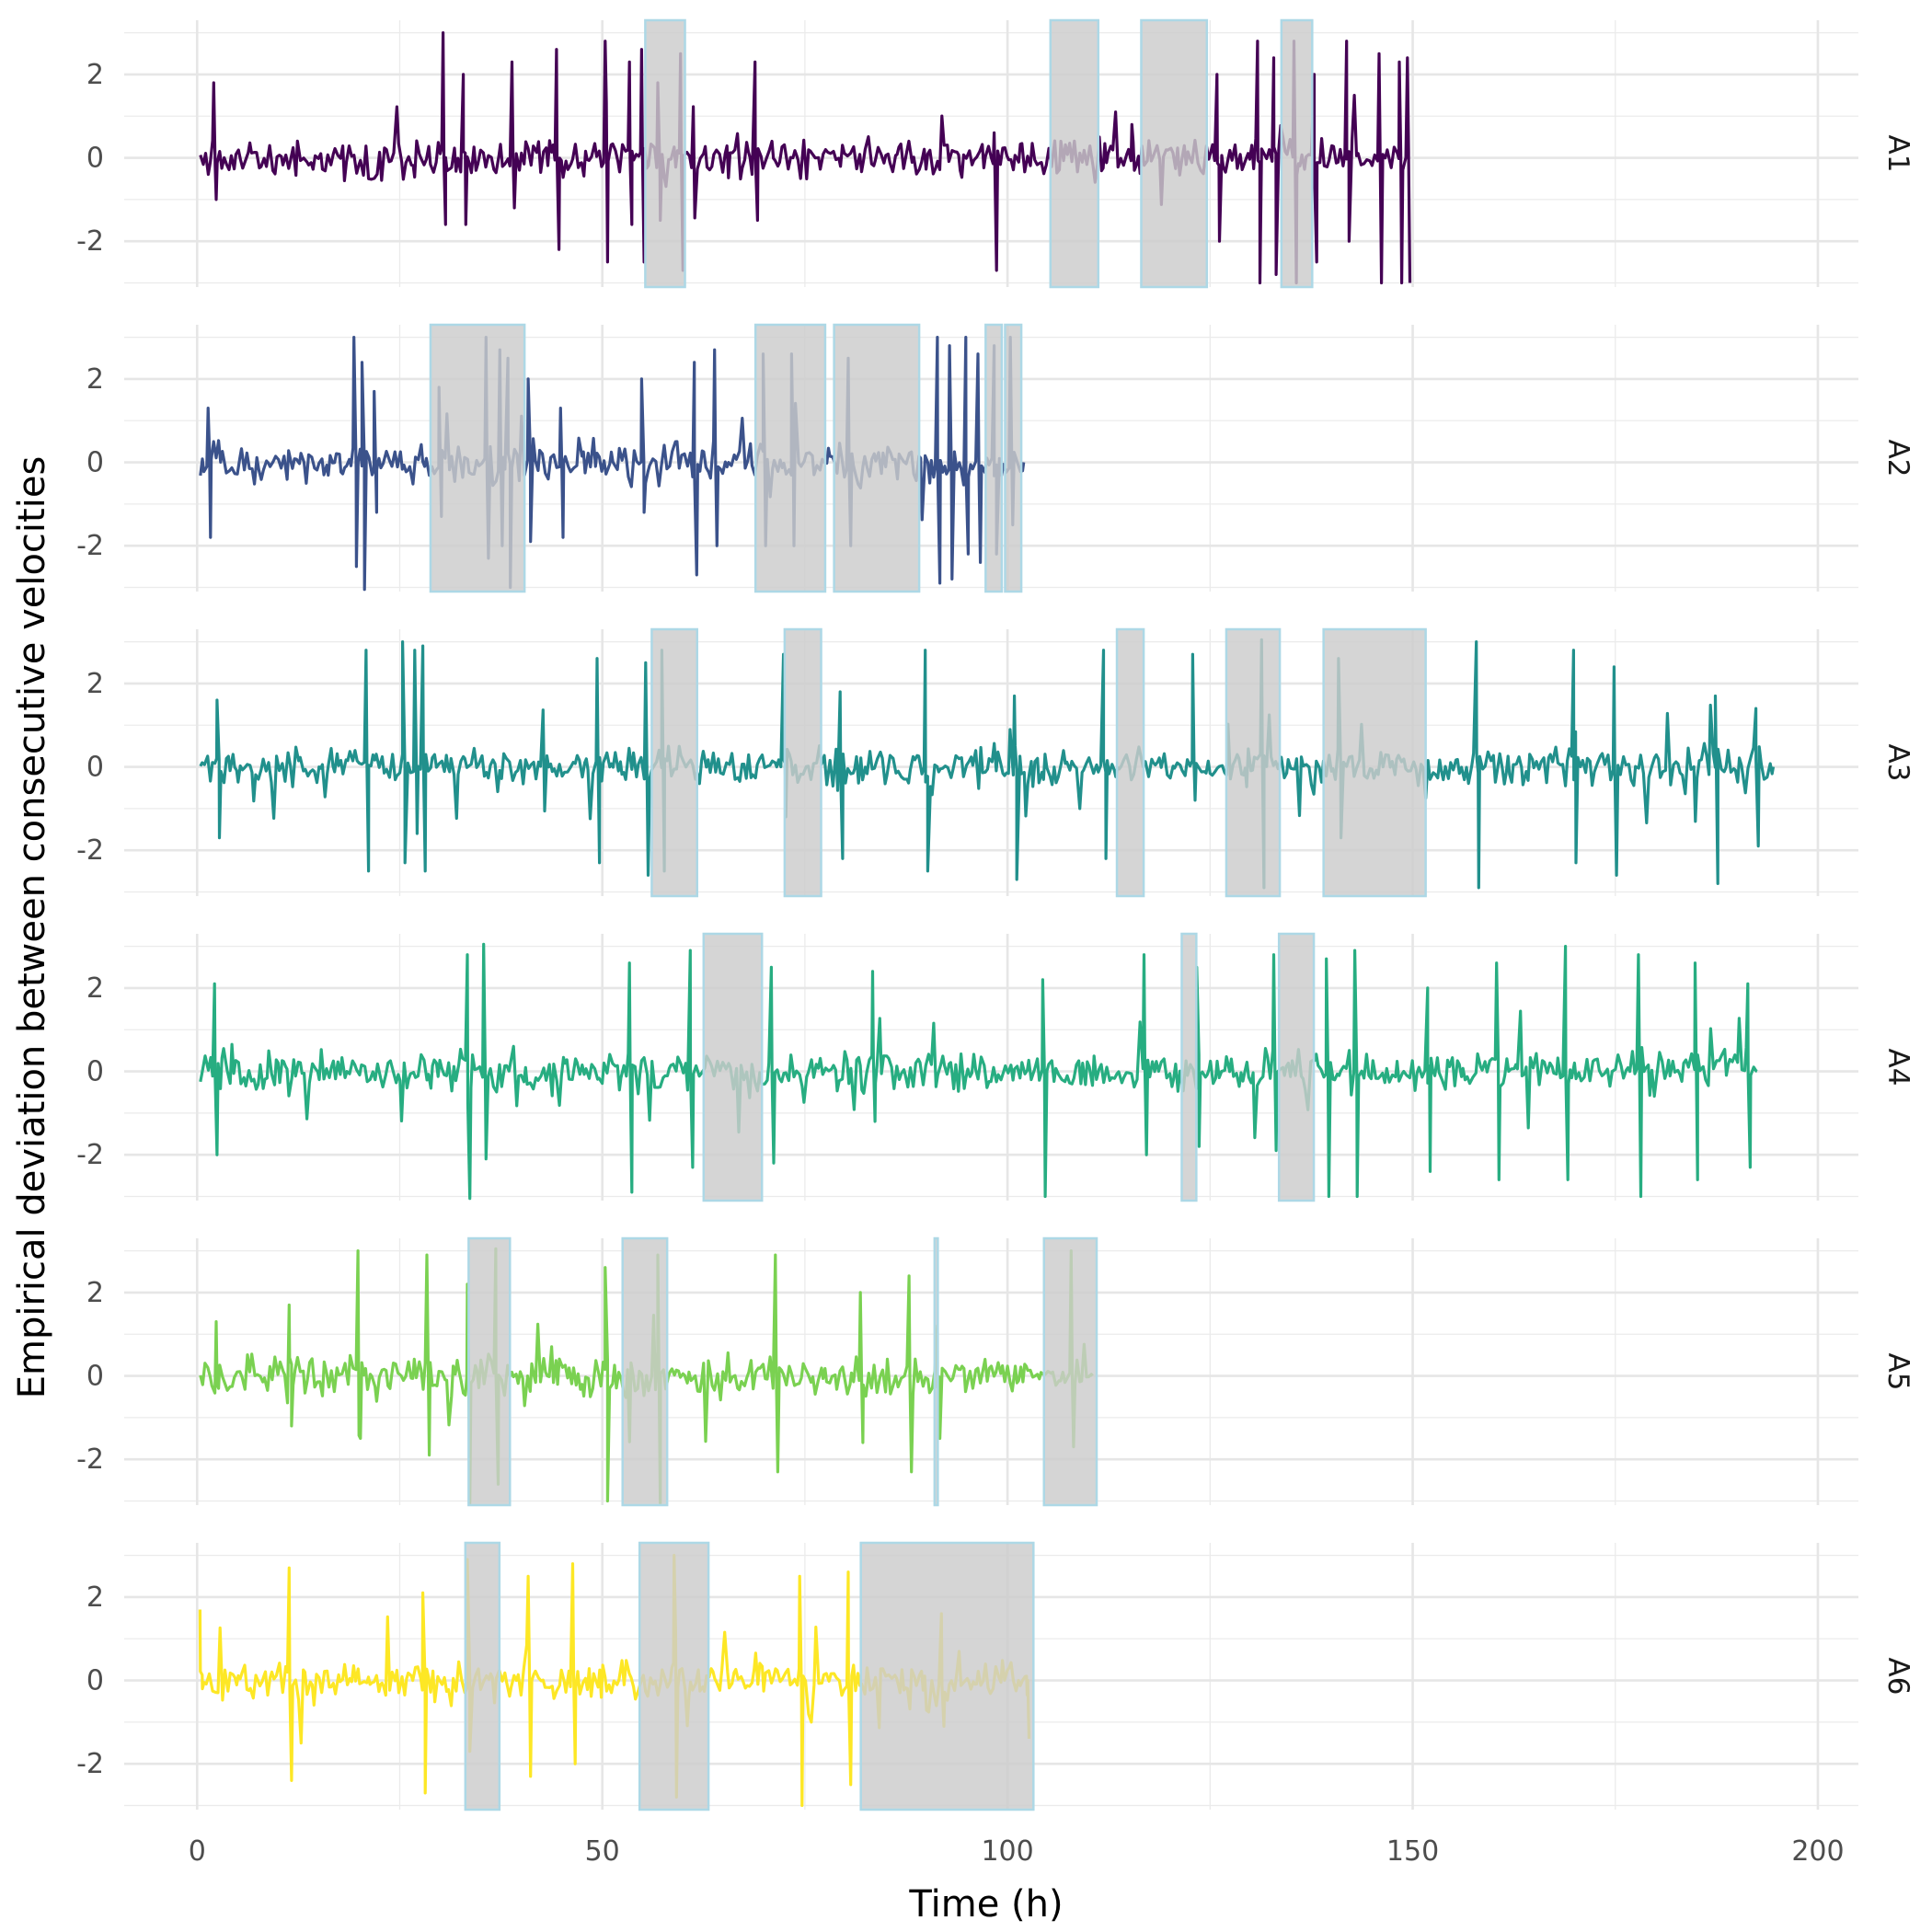 This screenshot has height=1932, width=1932. I want to click on strip-label-a3: A3, so click(1898, 763).